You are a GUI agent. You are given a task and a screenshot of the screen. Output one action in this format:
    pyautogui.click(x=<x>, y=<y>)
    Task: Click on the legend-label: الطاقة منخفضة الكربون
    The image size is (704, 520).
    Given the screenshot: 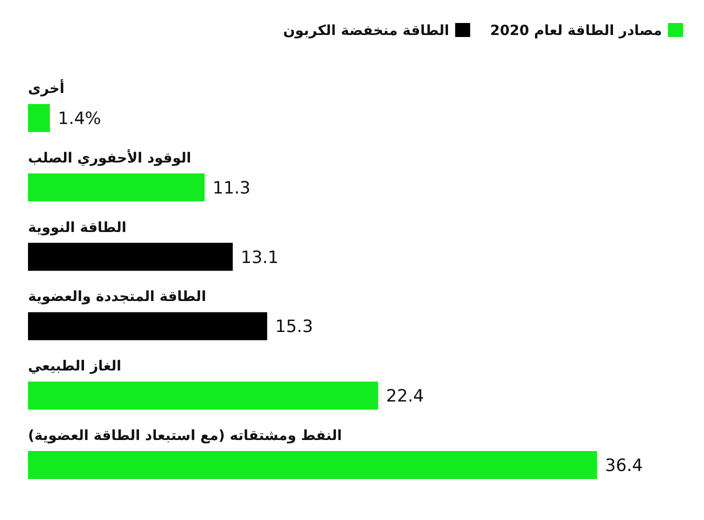 What is the action you would take?
    pyautogui.click(x=366, y=31)
    